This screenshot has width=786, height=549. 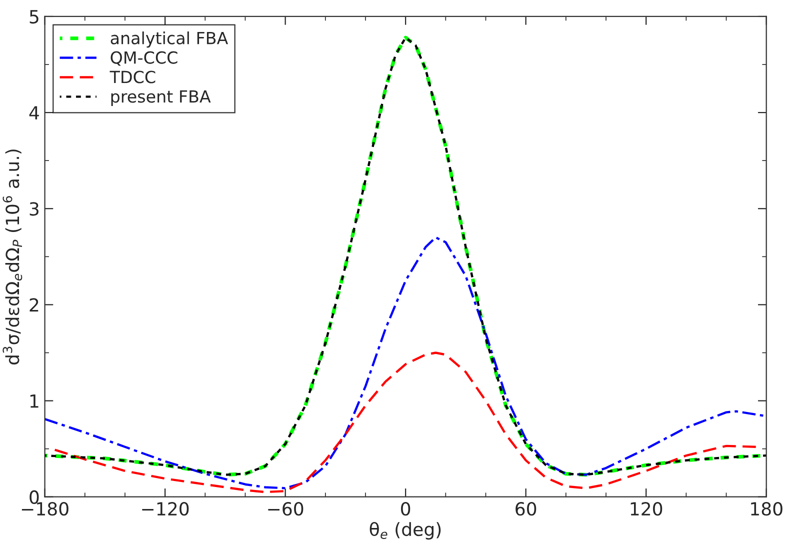 I want to click on text: d$^{3}$σ/dεdΩ$_{e}$dΩ$_{P}$ (10$^{6}$ a.u.), so click(x=12, y=257).